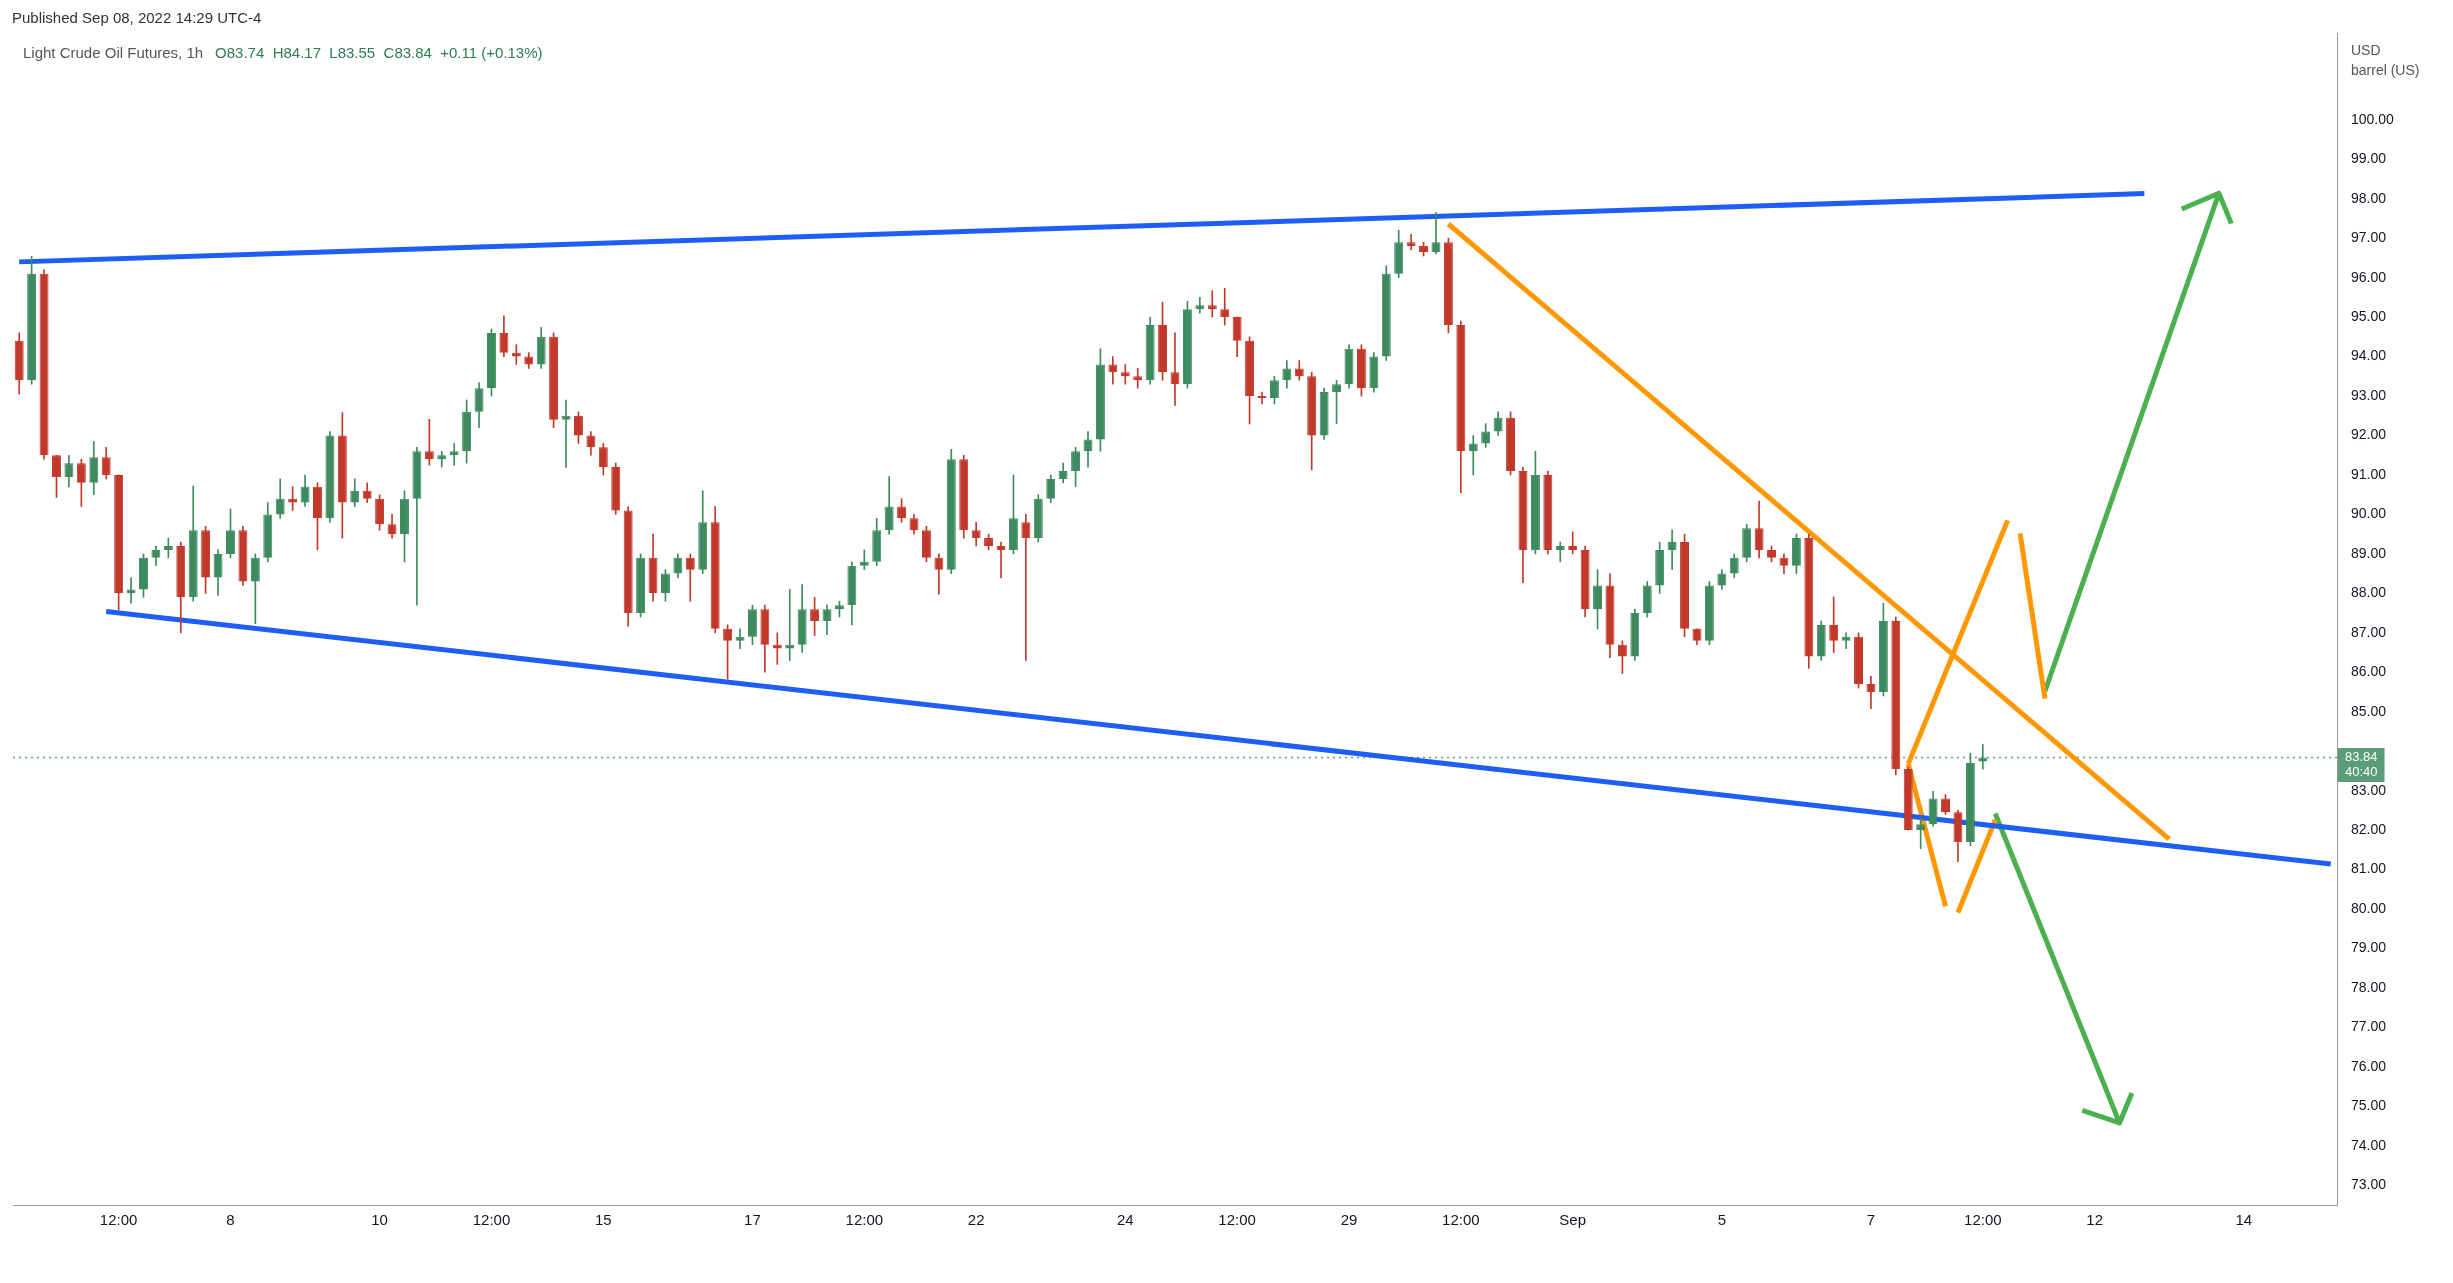  What do you see at coordinates (2094, 1220) in the screenshot?
I see `x-tick-label: 12` at bounding box center [2094, 1220].